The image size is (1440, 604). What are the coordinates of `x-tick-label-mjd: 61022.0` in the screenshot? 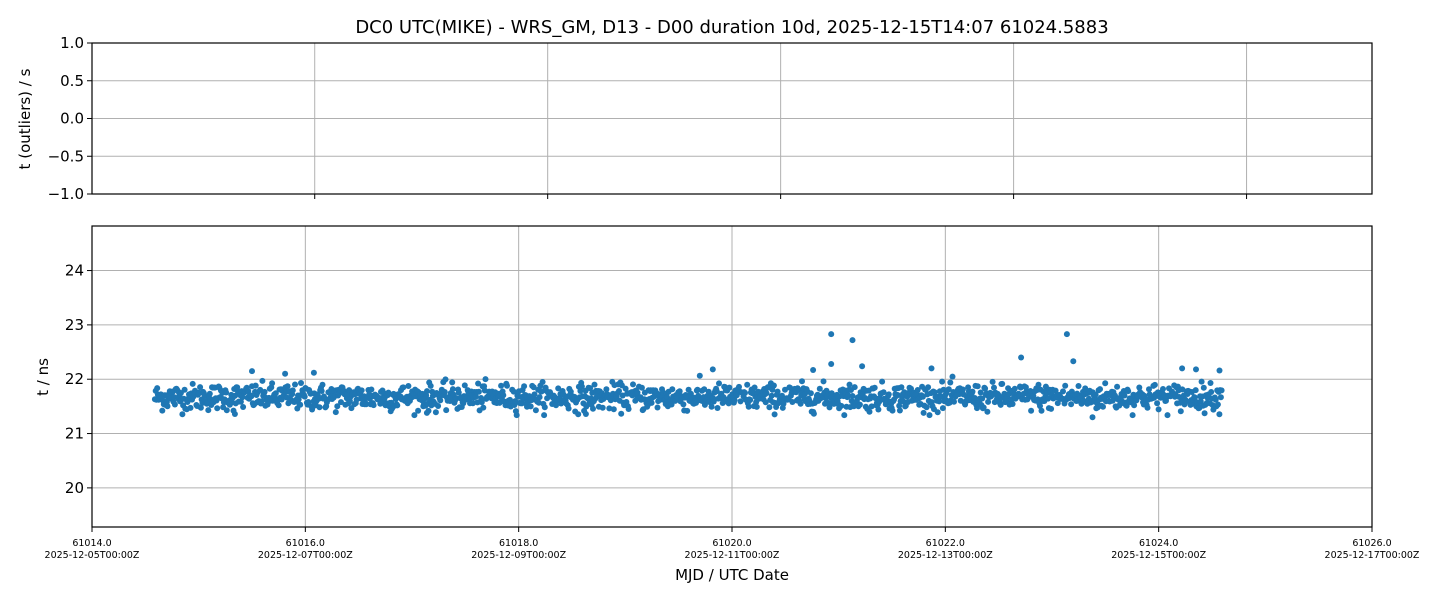 It's located at (945, 543).